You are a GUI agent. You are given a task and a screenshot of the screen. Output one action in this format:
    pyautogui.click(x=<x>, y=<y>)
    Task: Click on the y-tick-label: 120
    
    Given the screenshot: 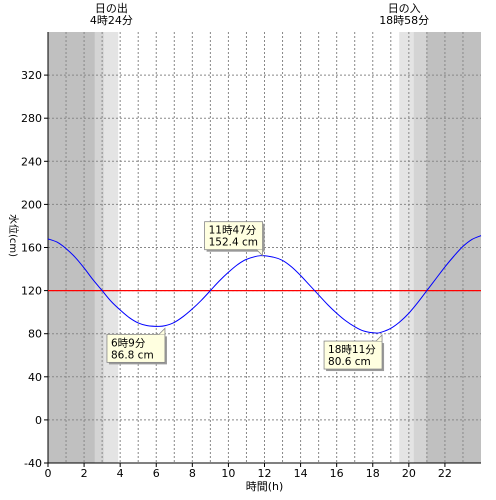 What is the action you would take?
    pyautogui.click(x=31, y=291)
    